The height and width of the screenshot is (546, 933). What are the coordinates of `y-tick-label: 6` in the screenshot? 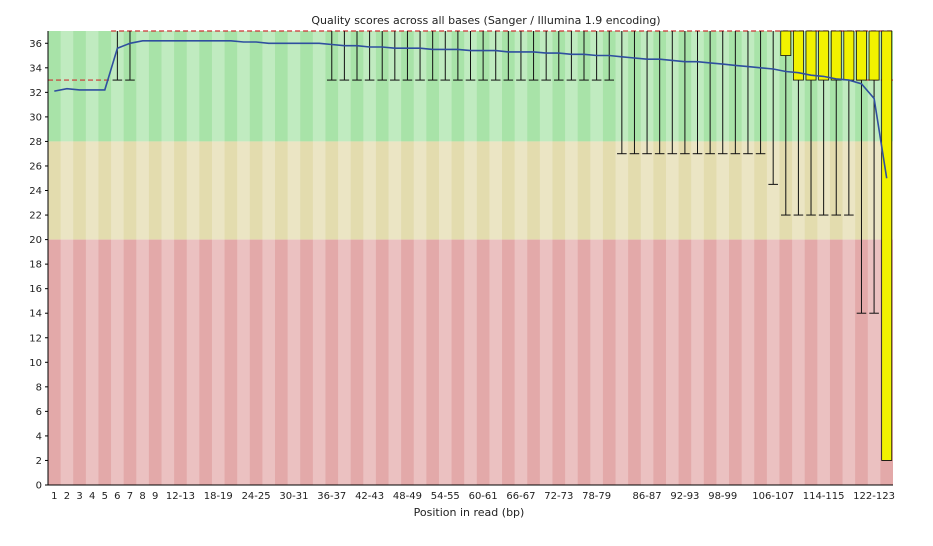 It's located at (39, 412).